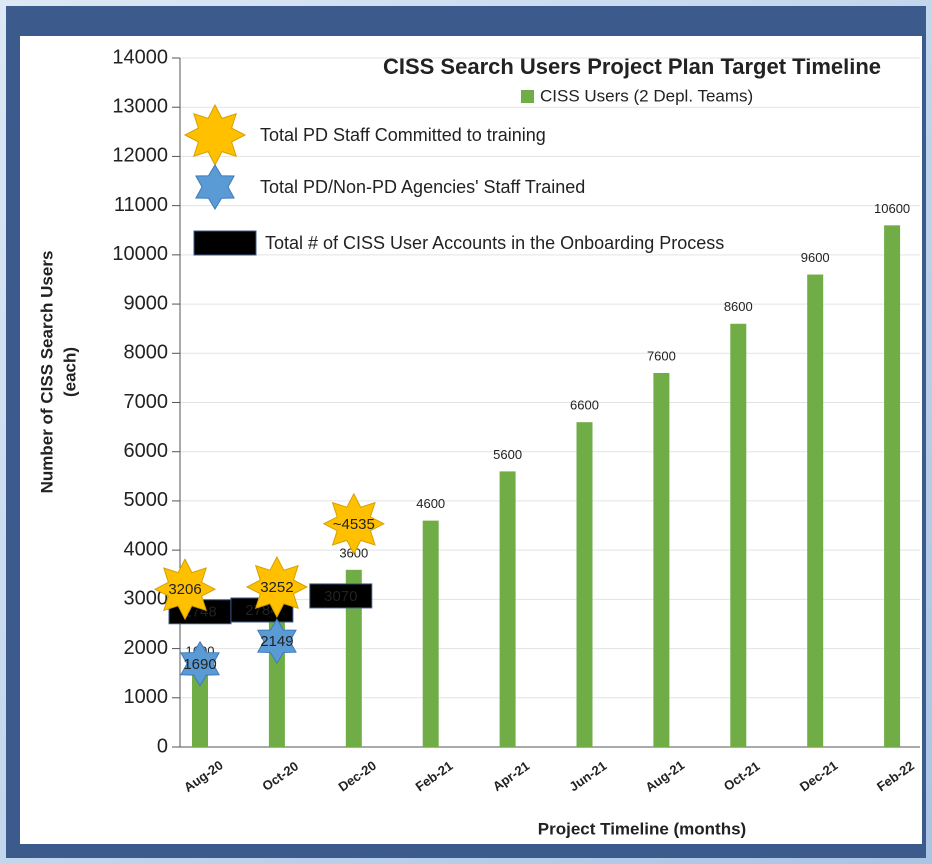  I want to click on marker-label: 3206, so click(184, 589).